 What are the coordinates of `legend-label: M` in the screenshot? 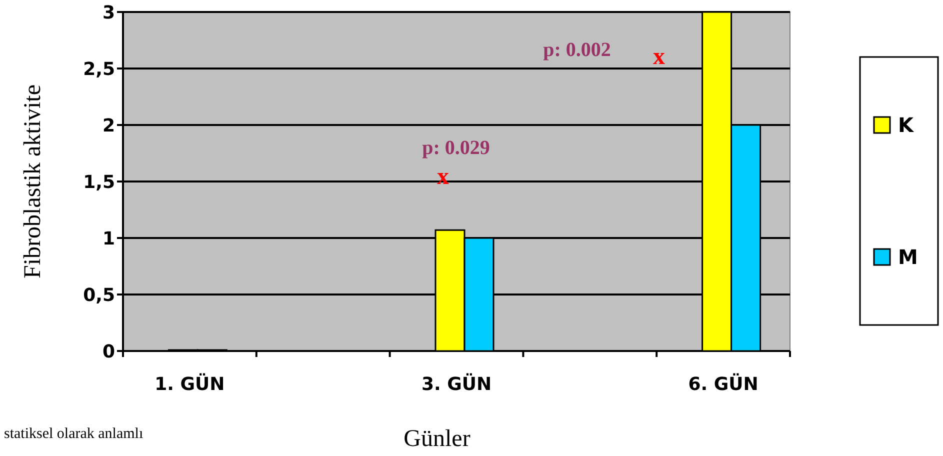 It's located at (908, 257).